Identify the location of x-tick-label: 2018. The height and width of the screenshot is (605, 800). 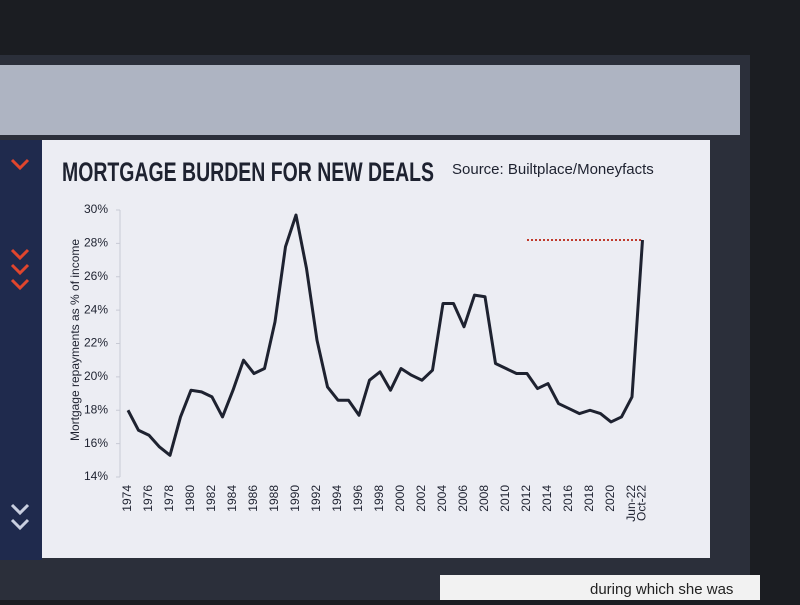
(589, 498).